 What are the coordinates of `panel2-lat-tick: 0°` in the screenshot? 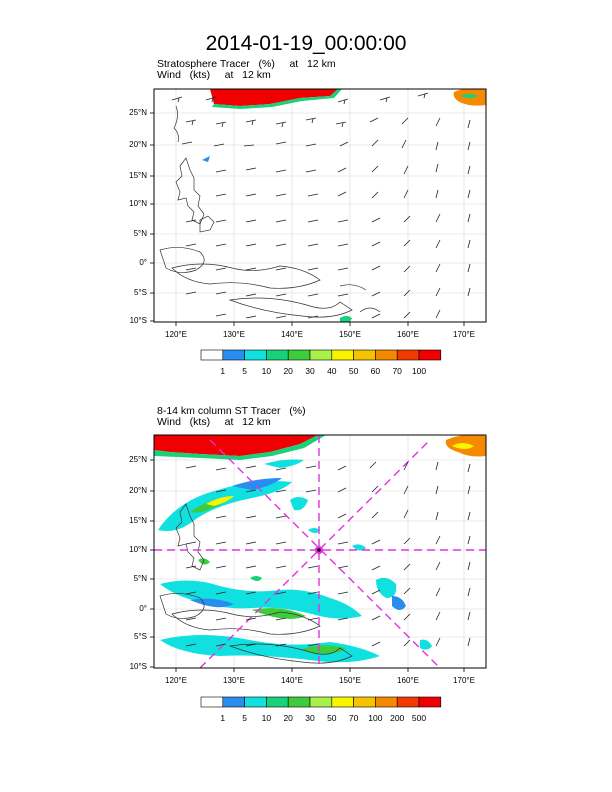 It's located at (143, 608).